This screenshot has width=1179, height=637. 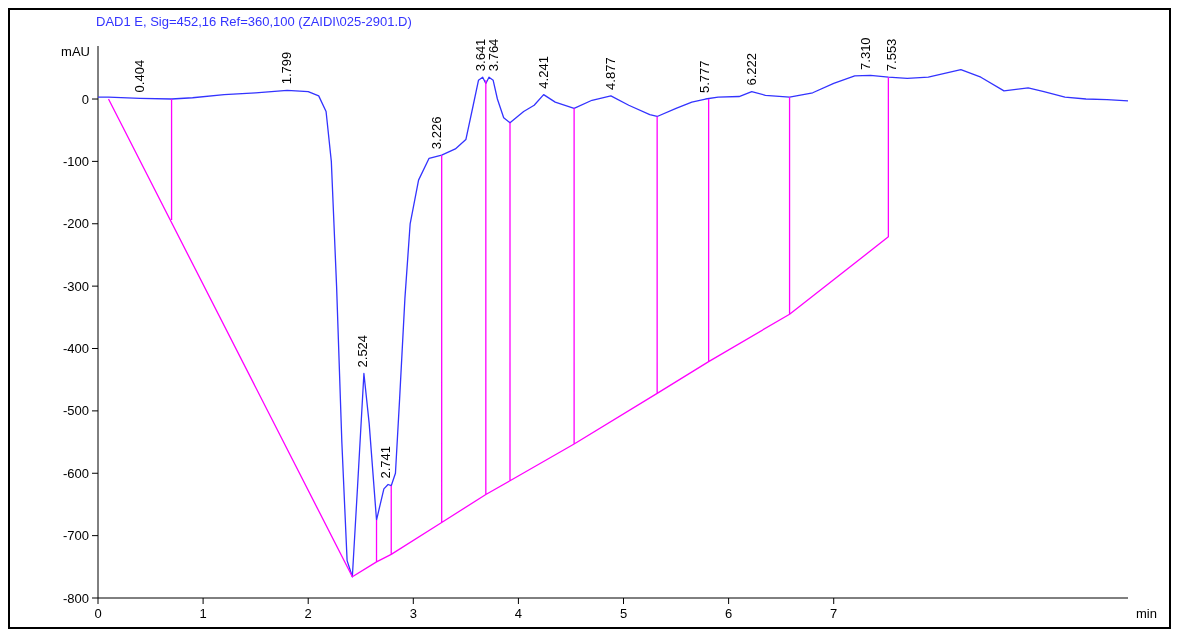 What do you see at coordinates (866, 53) in the screenshot?
I see `annotation: 7.310` at bounding box center [866, 53].